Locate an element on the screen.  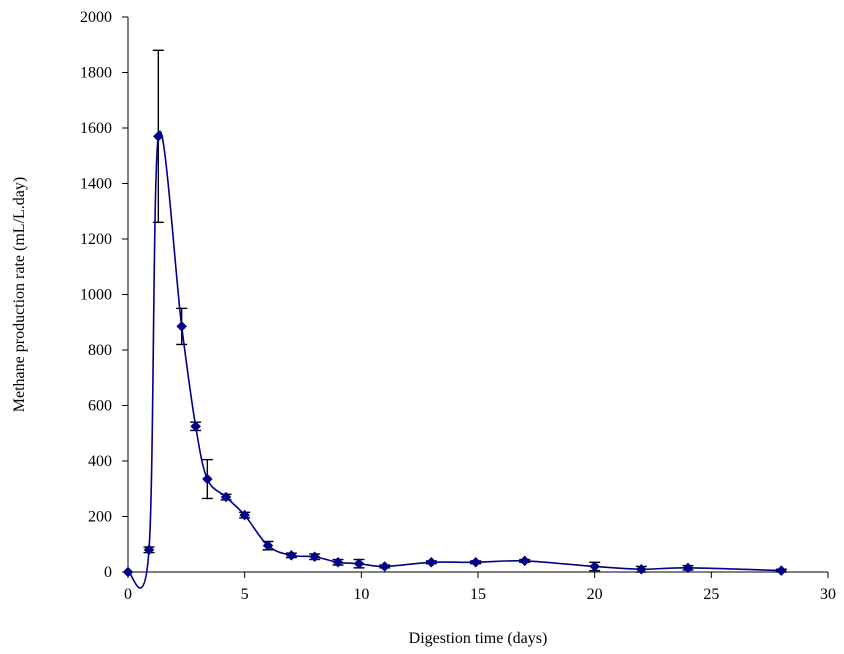
x-tick-label: 5 is located at coordinates (245, 594).